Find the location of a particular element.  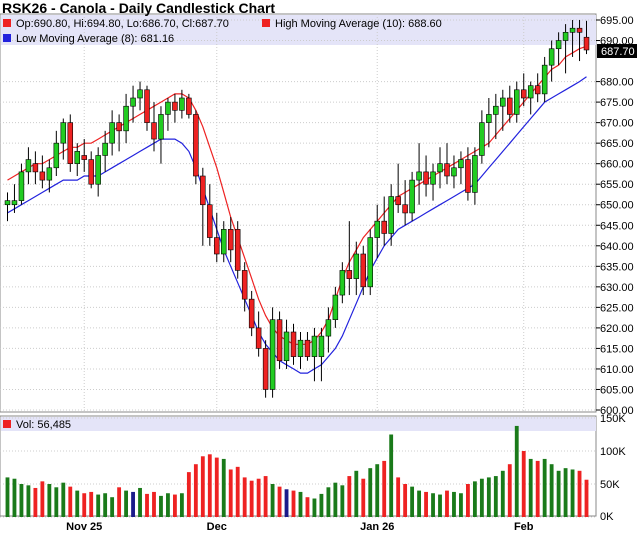

high-ma-legend: High Moving Average (10): 688.60 is located at coordinates (358, 24).